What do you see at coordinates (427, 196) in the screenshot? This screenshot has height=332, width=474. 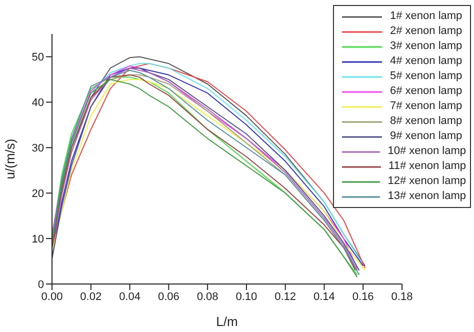 I see `legend-label: 13# xenon lamp` at bounding box center [427, 196].